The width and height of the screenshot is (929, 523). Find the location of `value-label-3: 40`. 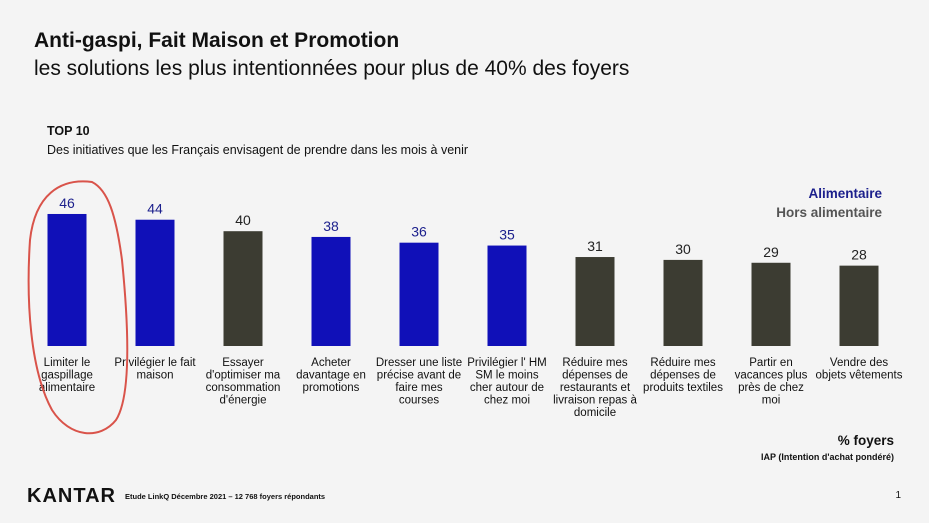

value-label-3: 40 is located at coordinates (243, 220).